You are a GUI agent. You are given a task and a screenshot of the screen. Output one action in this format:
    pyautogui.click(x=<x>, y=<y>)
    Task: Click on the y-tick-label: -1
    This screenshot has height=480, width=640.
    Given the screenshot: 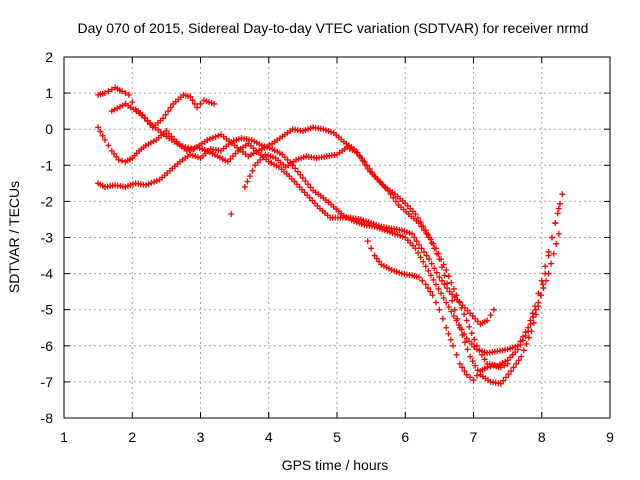 What is the action you would take?
    pyautogui.click(x=47, y=165)
    